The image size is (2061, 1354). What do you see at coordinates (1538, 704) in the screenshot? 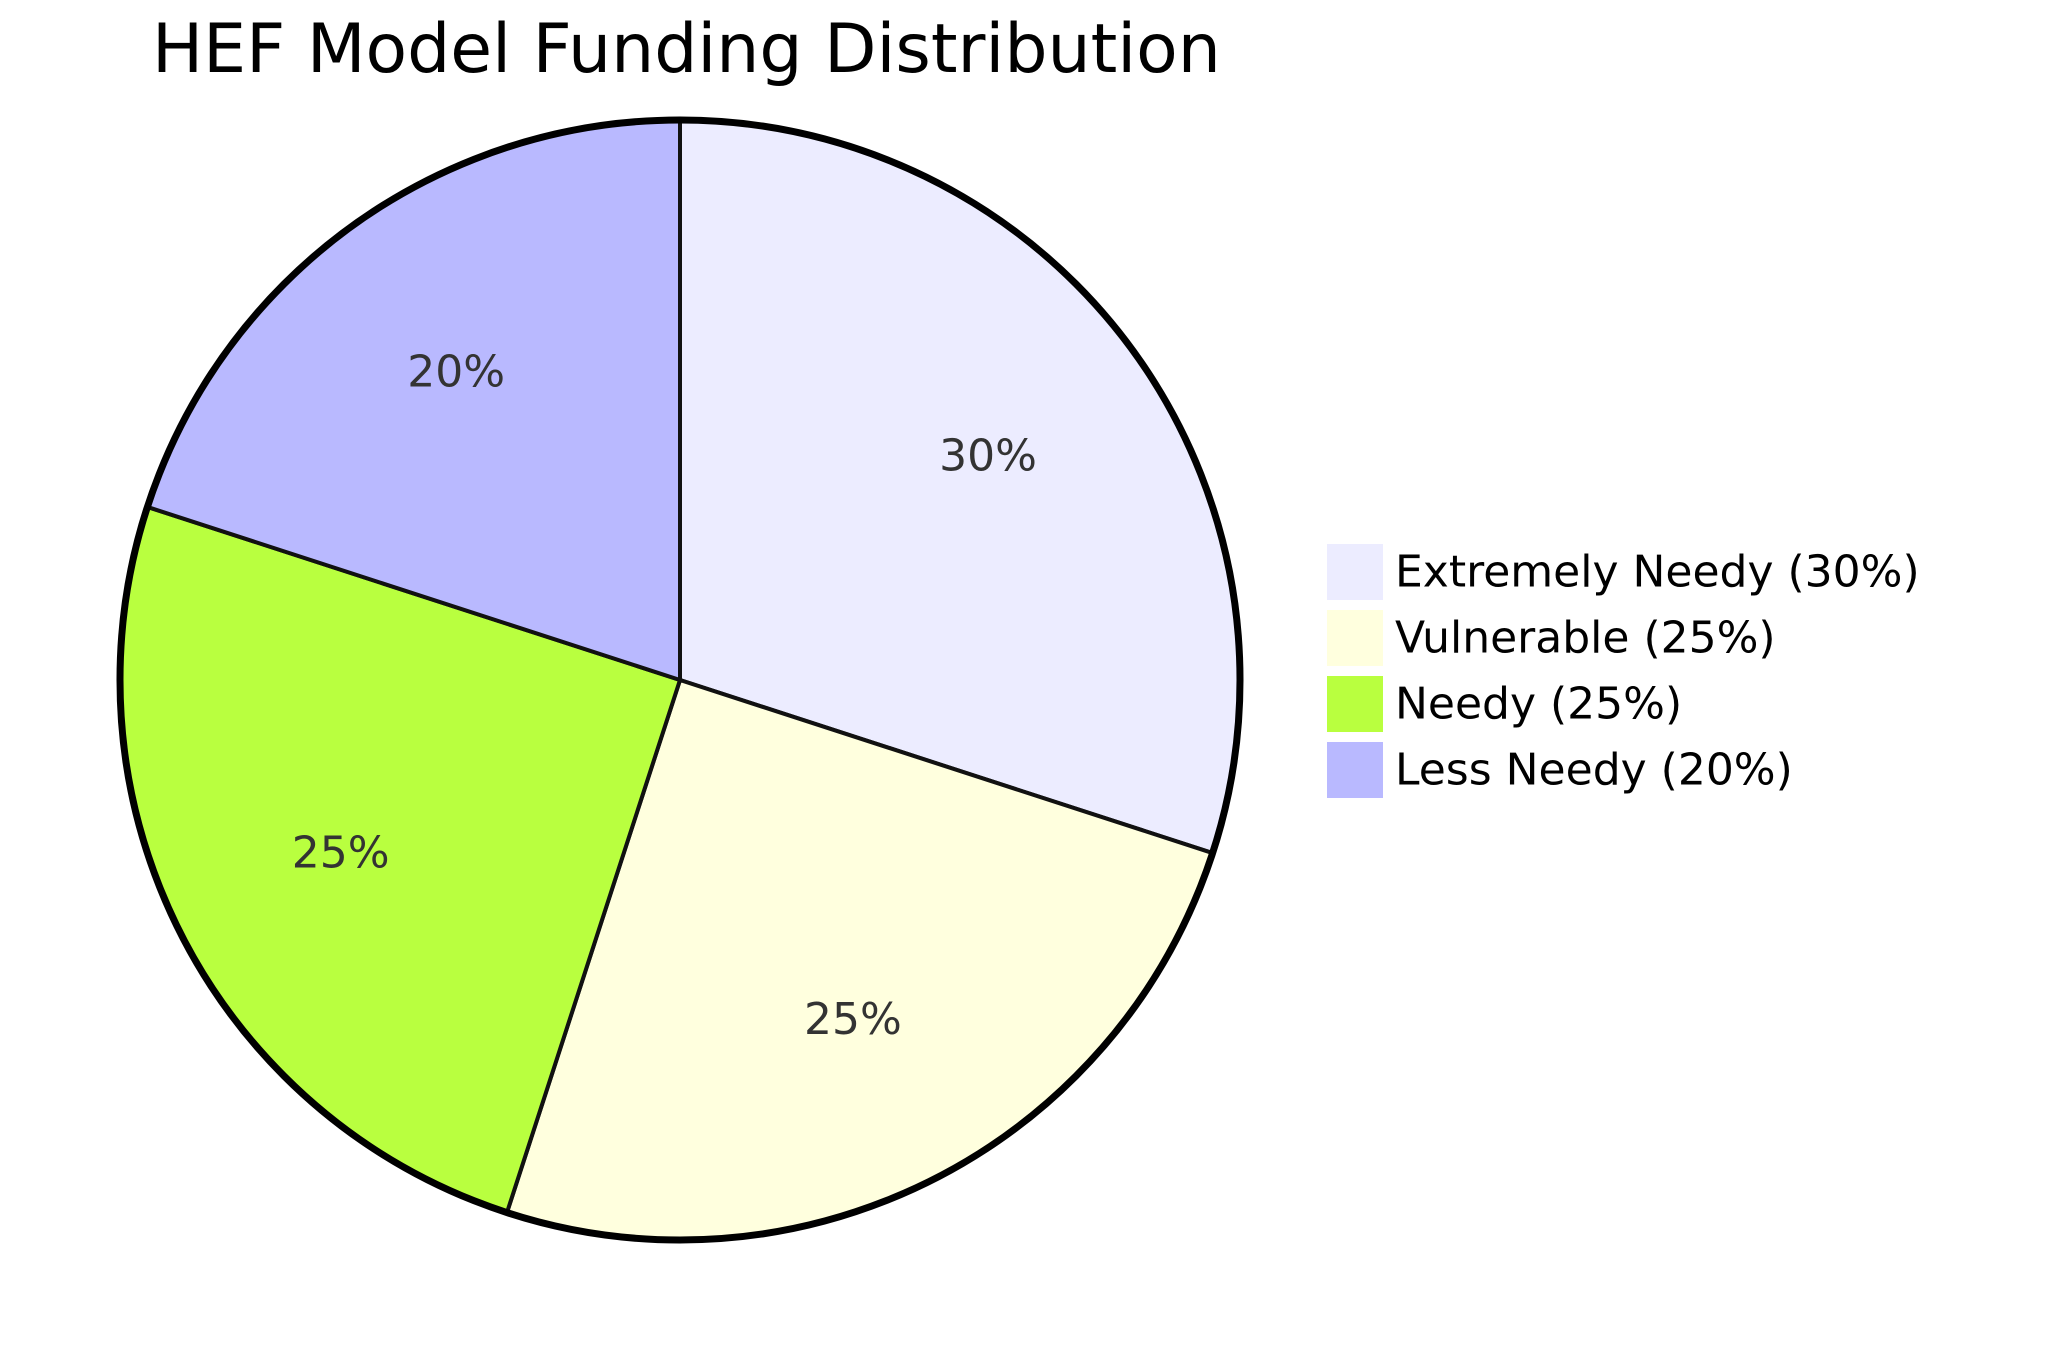
I see `legend-label: Needy (25%)` at bounding box center [1538, 704].